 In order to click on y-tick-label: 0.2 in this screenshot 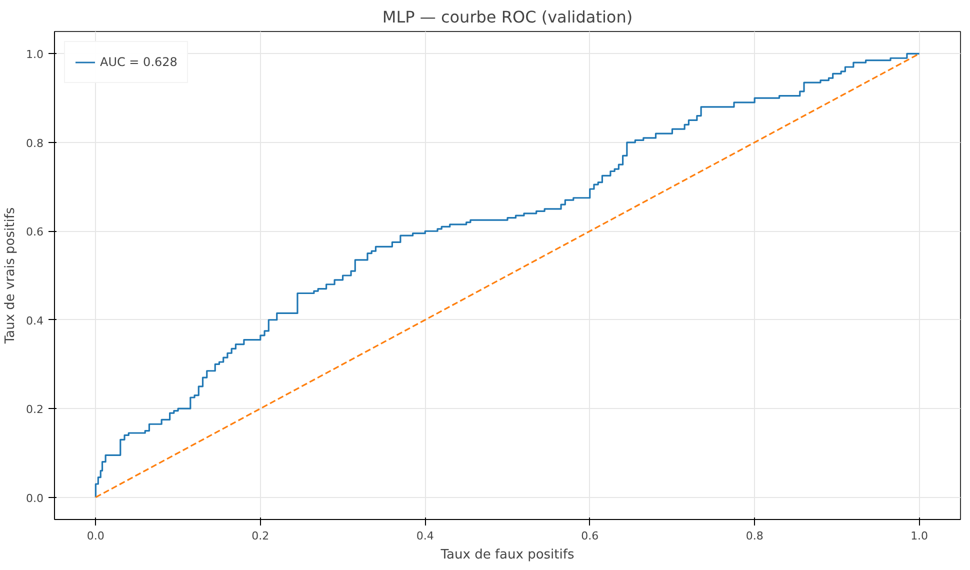, I will do `click(35, 409)`.